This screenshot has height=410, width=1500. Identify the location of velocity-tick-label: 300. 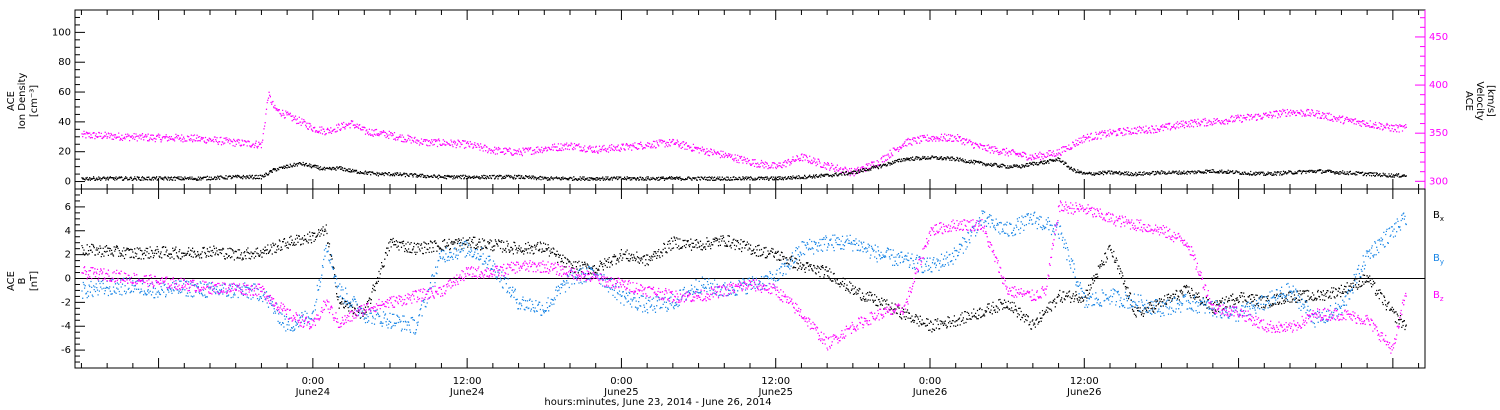
(1438, 181).